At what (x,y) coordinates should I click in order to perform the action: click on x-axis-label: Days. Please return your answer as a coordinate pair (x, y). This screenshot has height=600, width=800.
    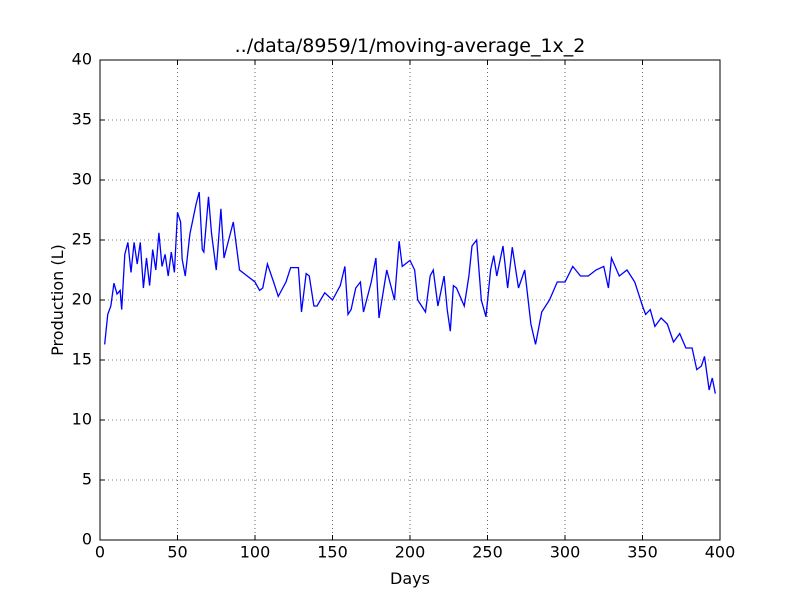
    Looking at the image, I should click on (410, 578).